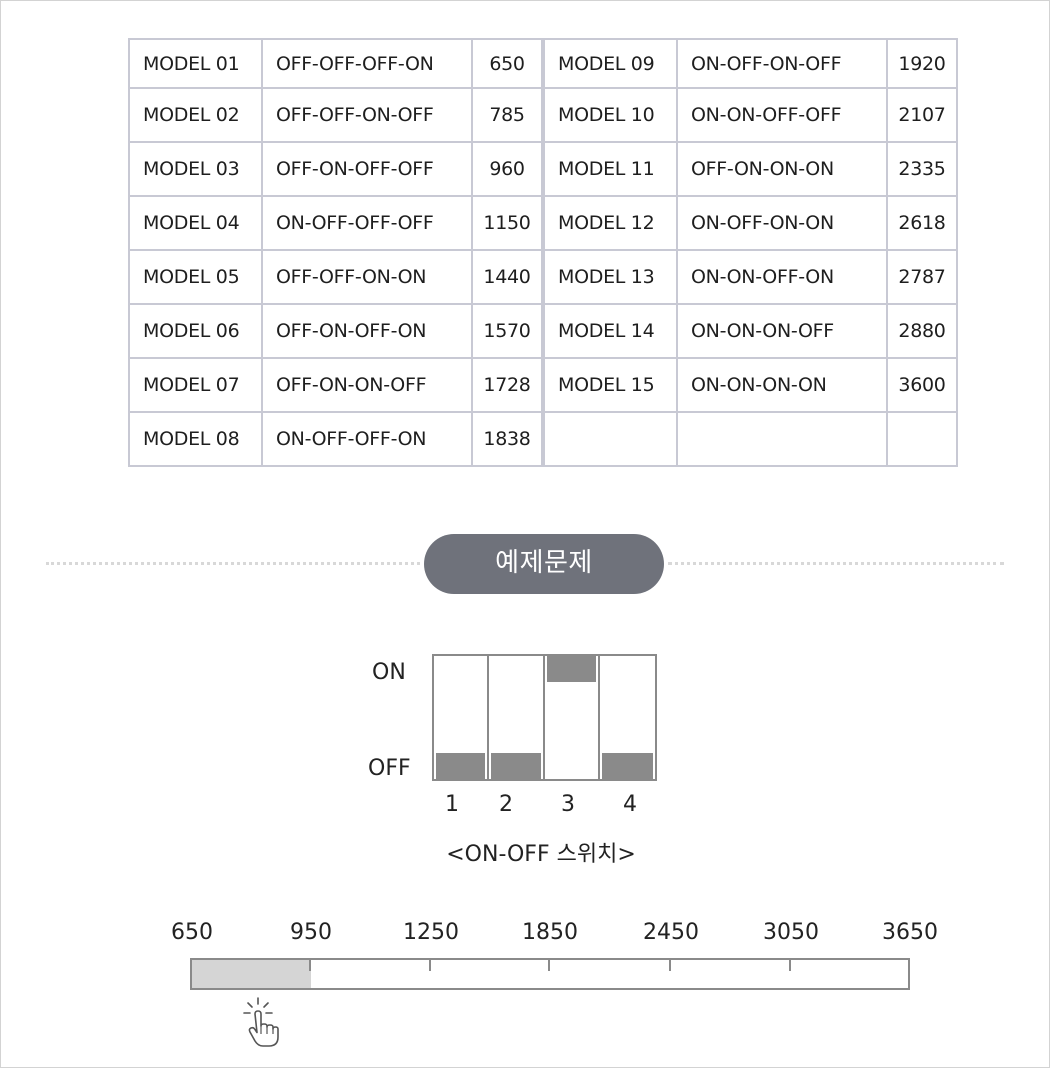 This screenshot has width=1050, height=1068. What do you see at coordinates (782, 331) in the screenshot?
I see `table-cell-pattern: ON-ON-ON-OFF` at bounding box center [782, 331].